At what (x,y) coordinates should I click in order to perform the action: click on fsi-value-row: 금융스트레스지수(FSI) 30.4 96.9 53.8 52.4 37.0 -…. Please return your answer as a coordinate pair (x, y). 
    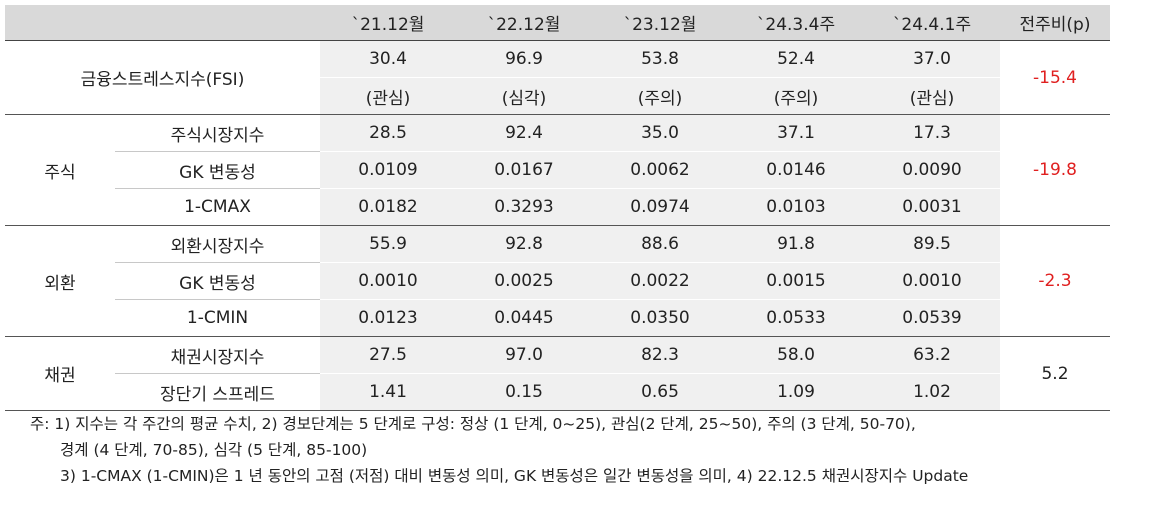
    Looking at the image, I should click on (557, 77).